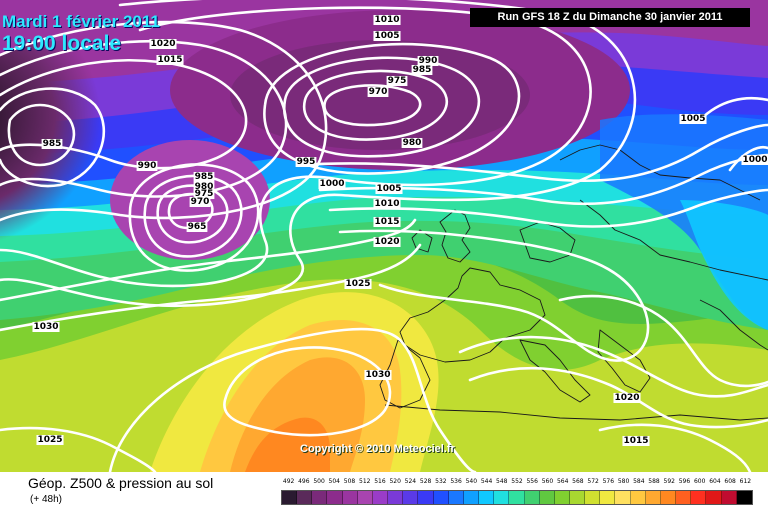 The width and height of the screenshot is (768, 512). What do you see at coordinates (62, 43) in the screenshot?
I see `forecast-local-time: 19:00 locale` at bounding box center [62, 43].